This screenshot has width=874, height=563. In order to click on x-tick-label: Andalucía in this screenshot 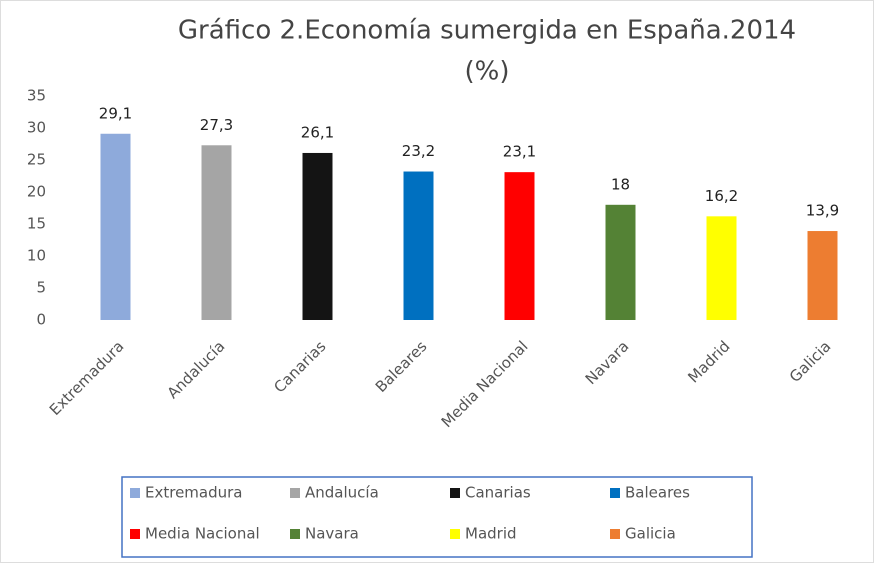, I will do `click(196, 369)`.